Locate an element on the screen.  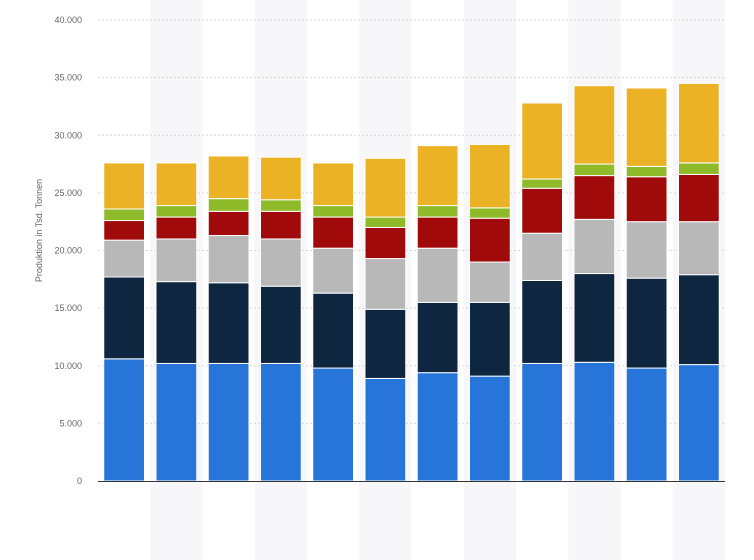
y-tick-label: 30.000 is located at coordinates (68, 135).